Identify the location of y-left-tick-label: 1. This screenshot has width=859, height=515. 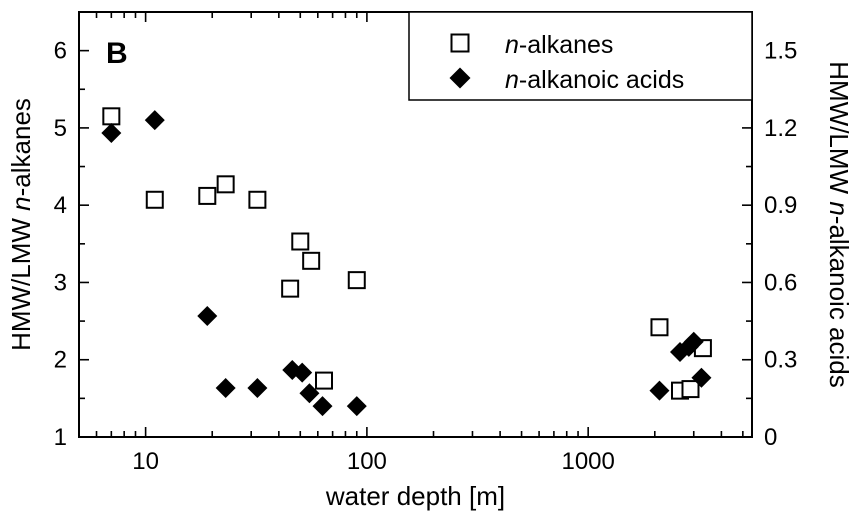
(60, 437).